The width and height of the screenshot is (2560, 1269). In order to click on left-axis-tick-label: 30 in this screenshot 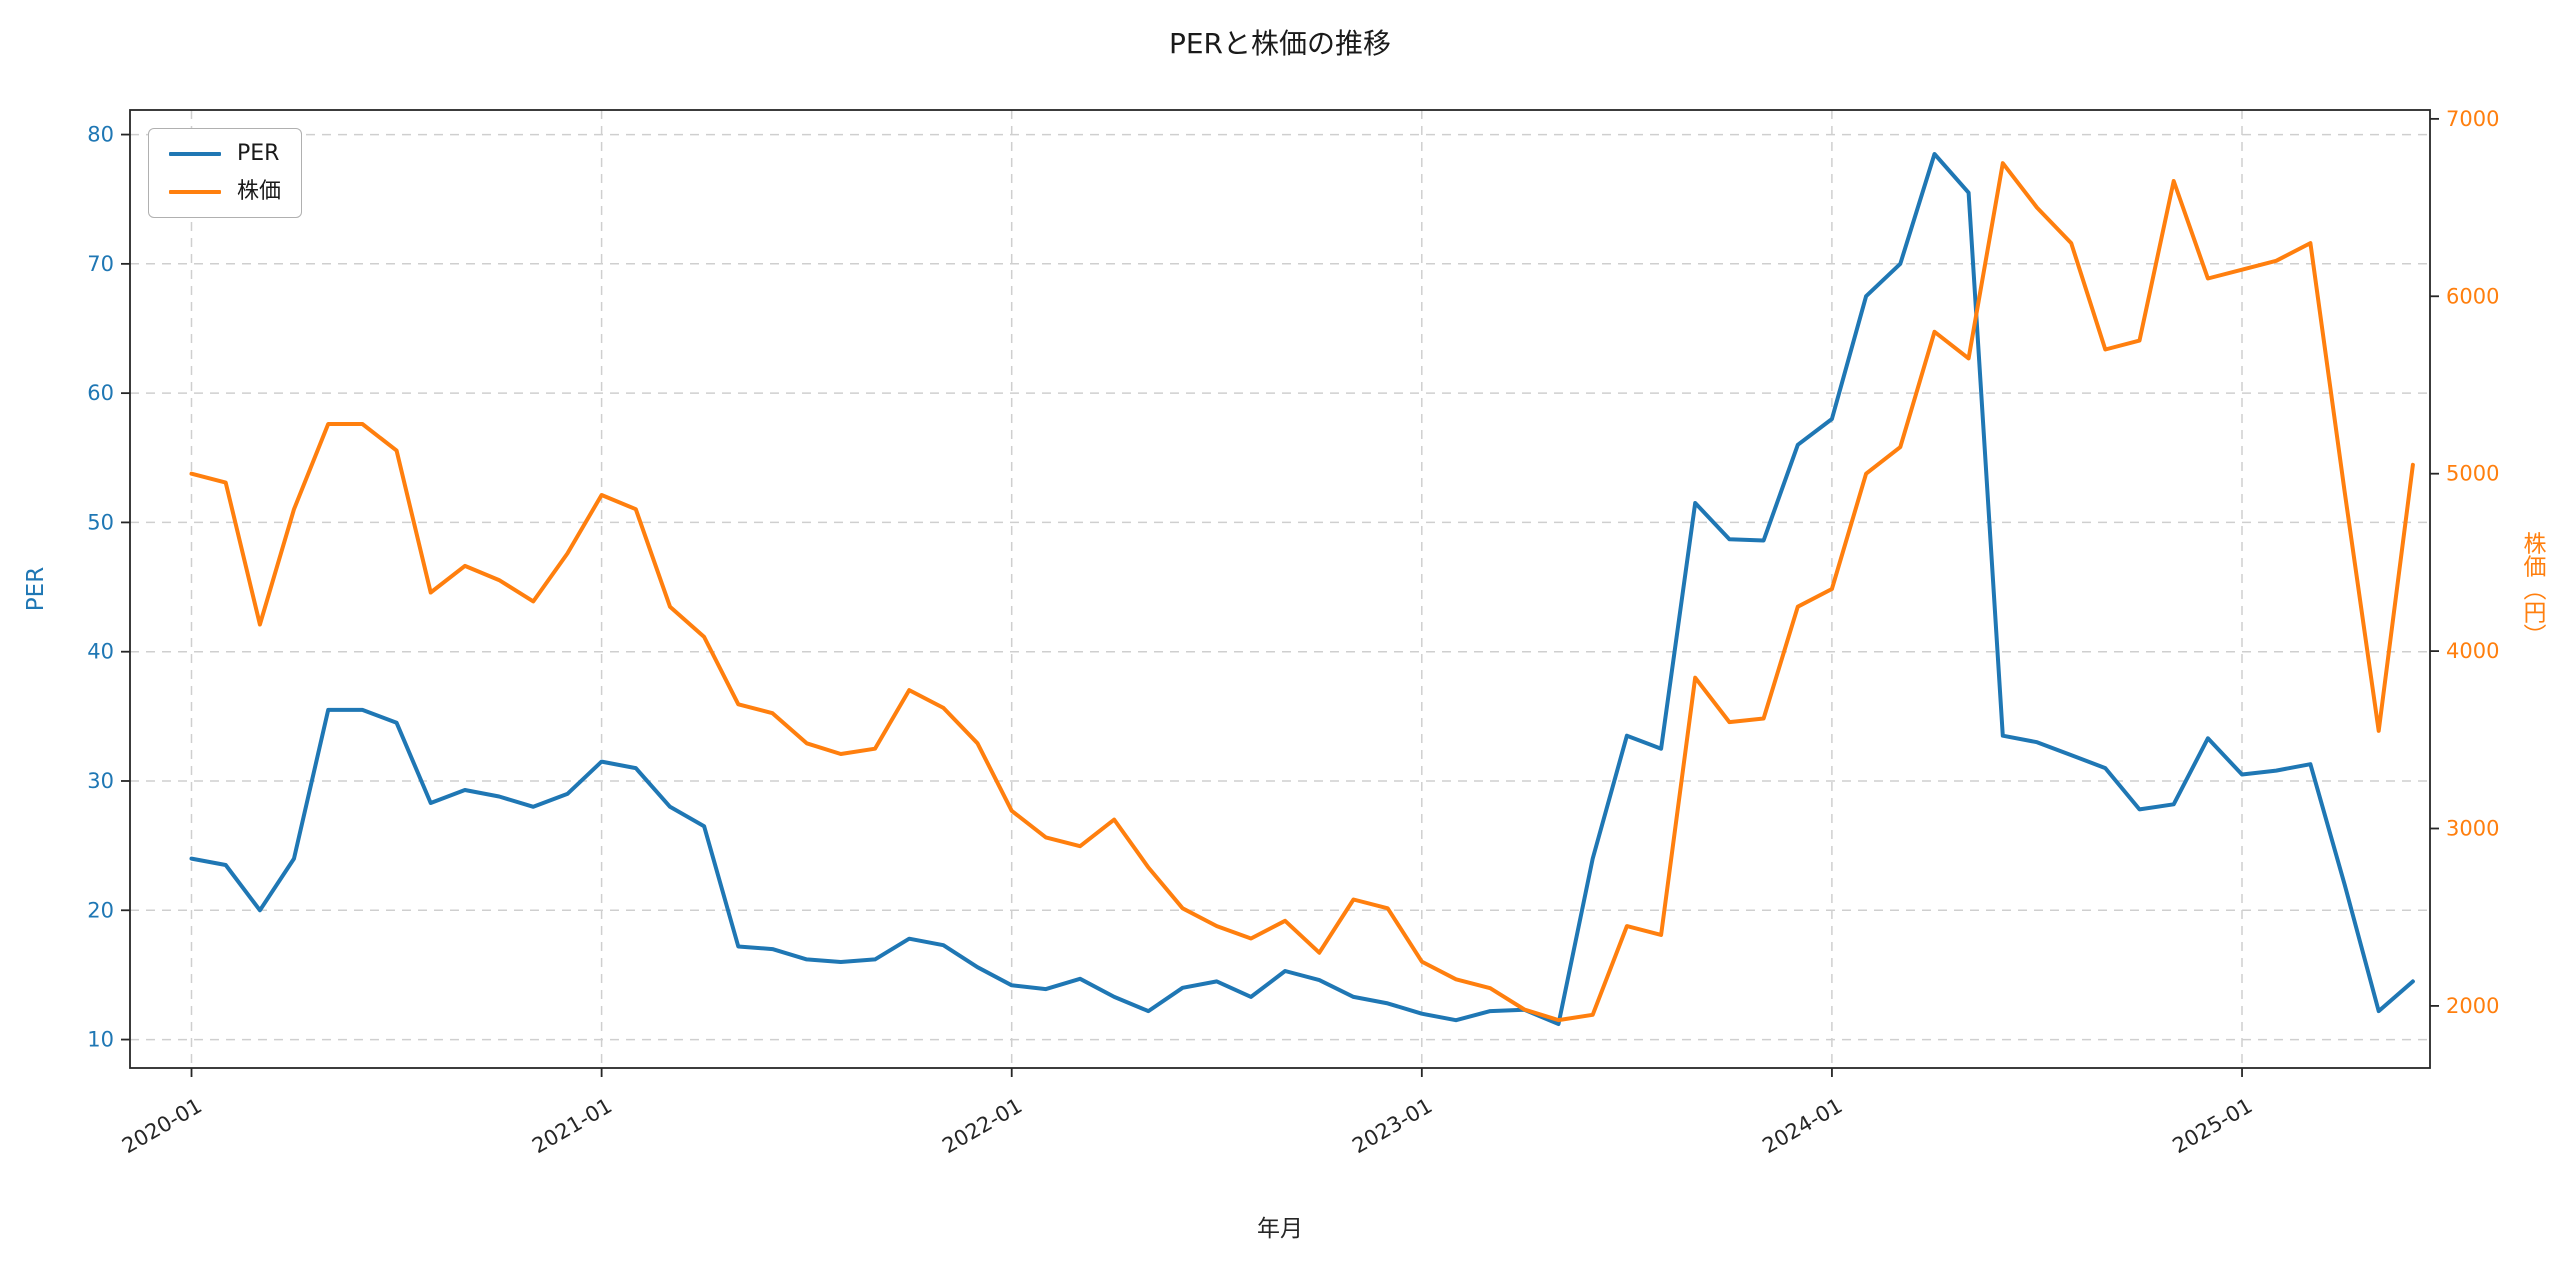, I will do `click(100, 781)`.